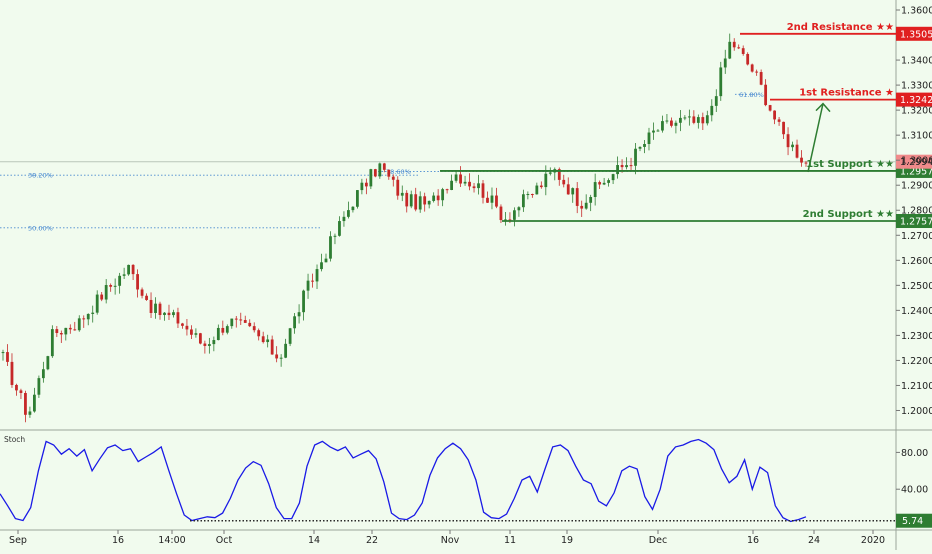  Describe the element at coordinates (916, 111) in the screenshot. I see `price-tick-label: 1.3200` at that location.